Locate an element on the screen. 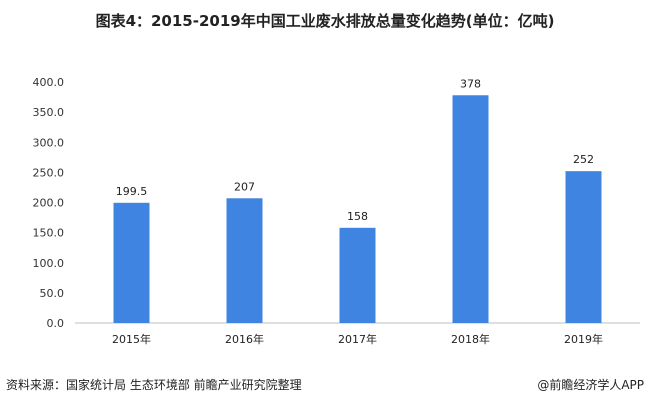  x-tick-label: 2016年 is located at coordinates (244, 339).